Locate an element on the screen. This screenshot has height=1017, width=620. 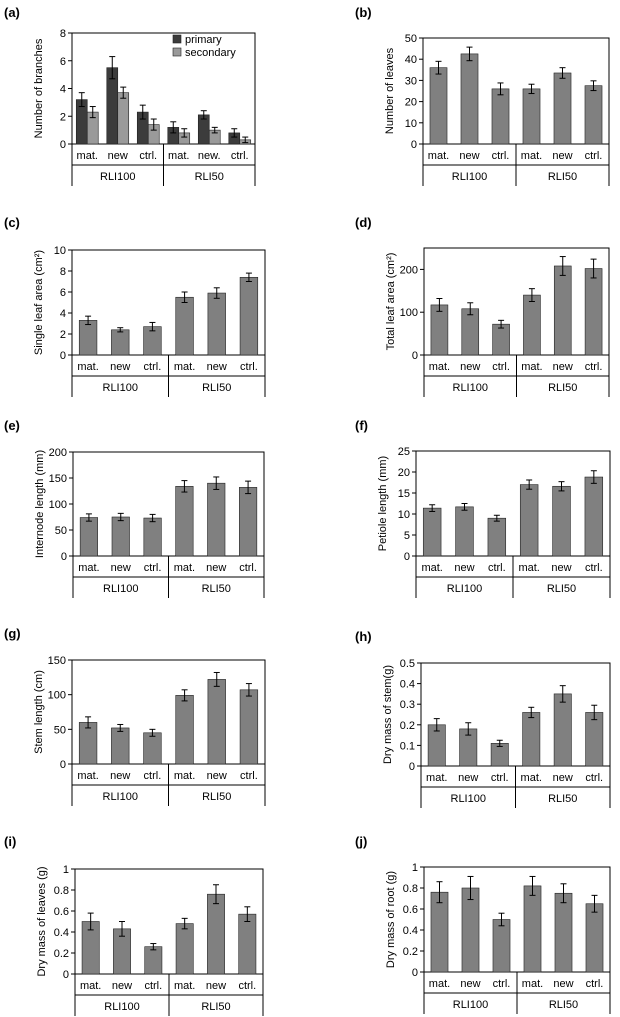
y-axis-label: Internode length (mm) is located at coordinates (40, 504).